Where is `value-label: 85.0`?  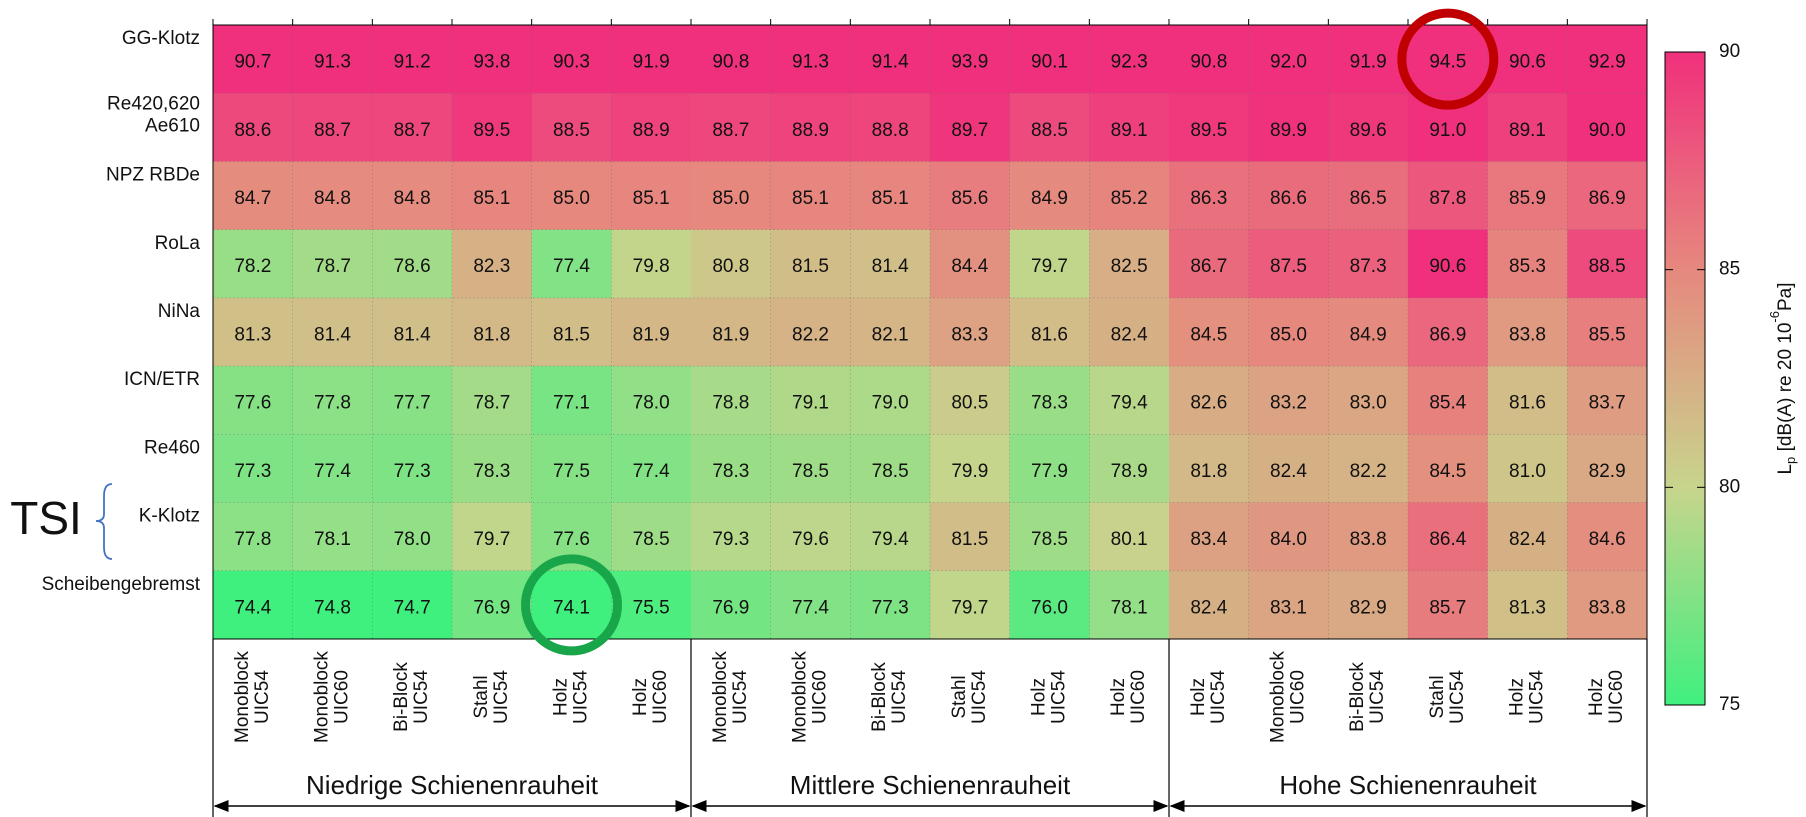
value-label: 85.0 is located at coordinates (1288, 334).